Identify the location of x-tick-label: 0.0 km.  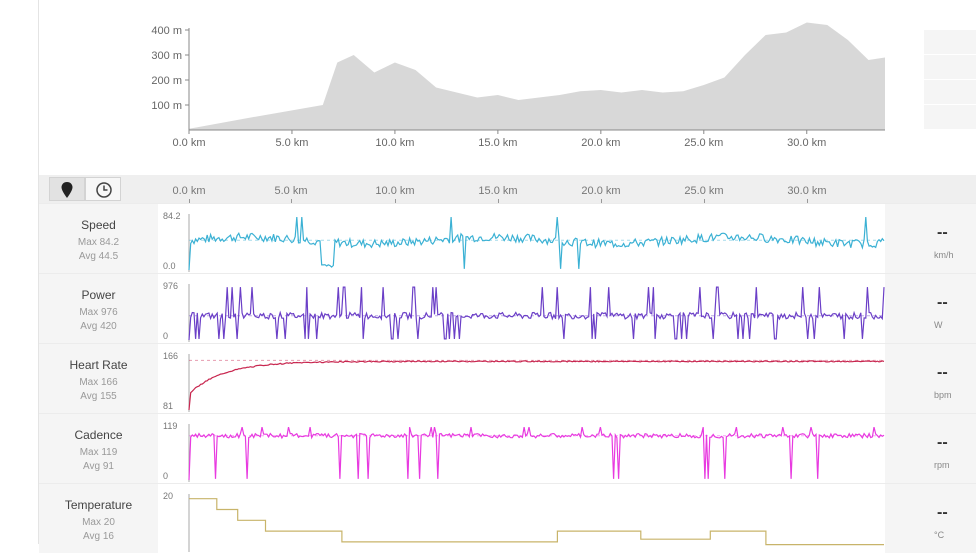
(188, 143).